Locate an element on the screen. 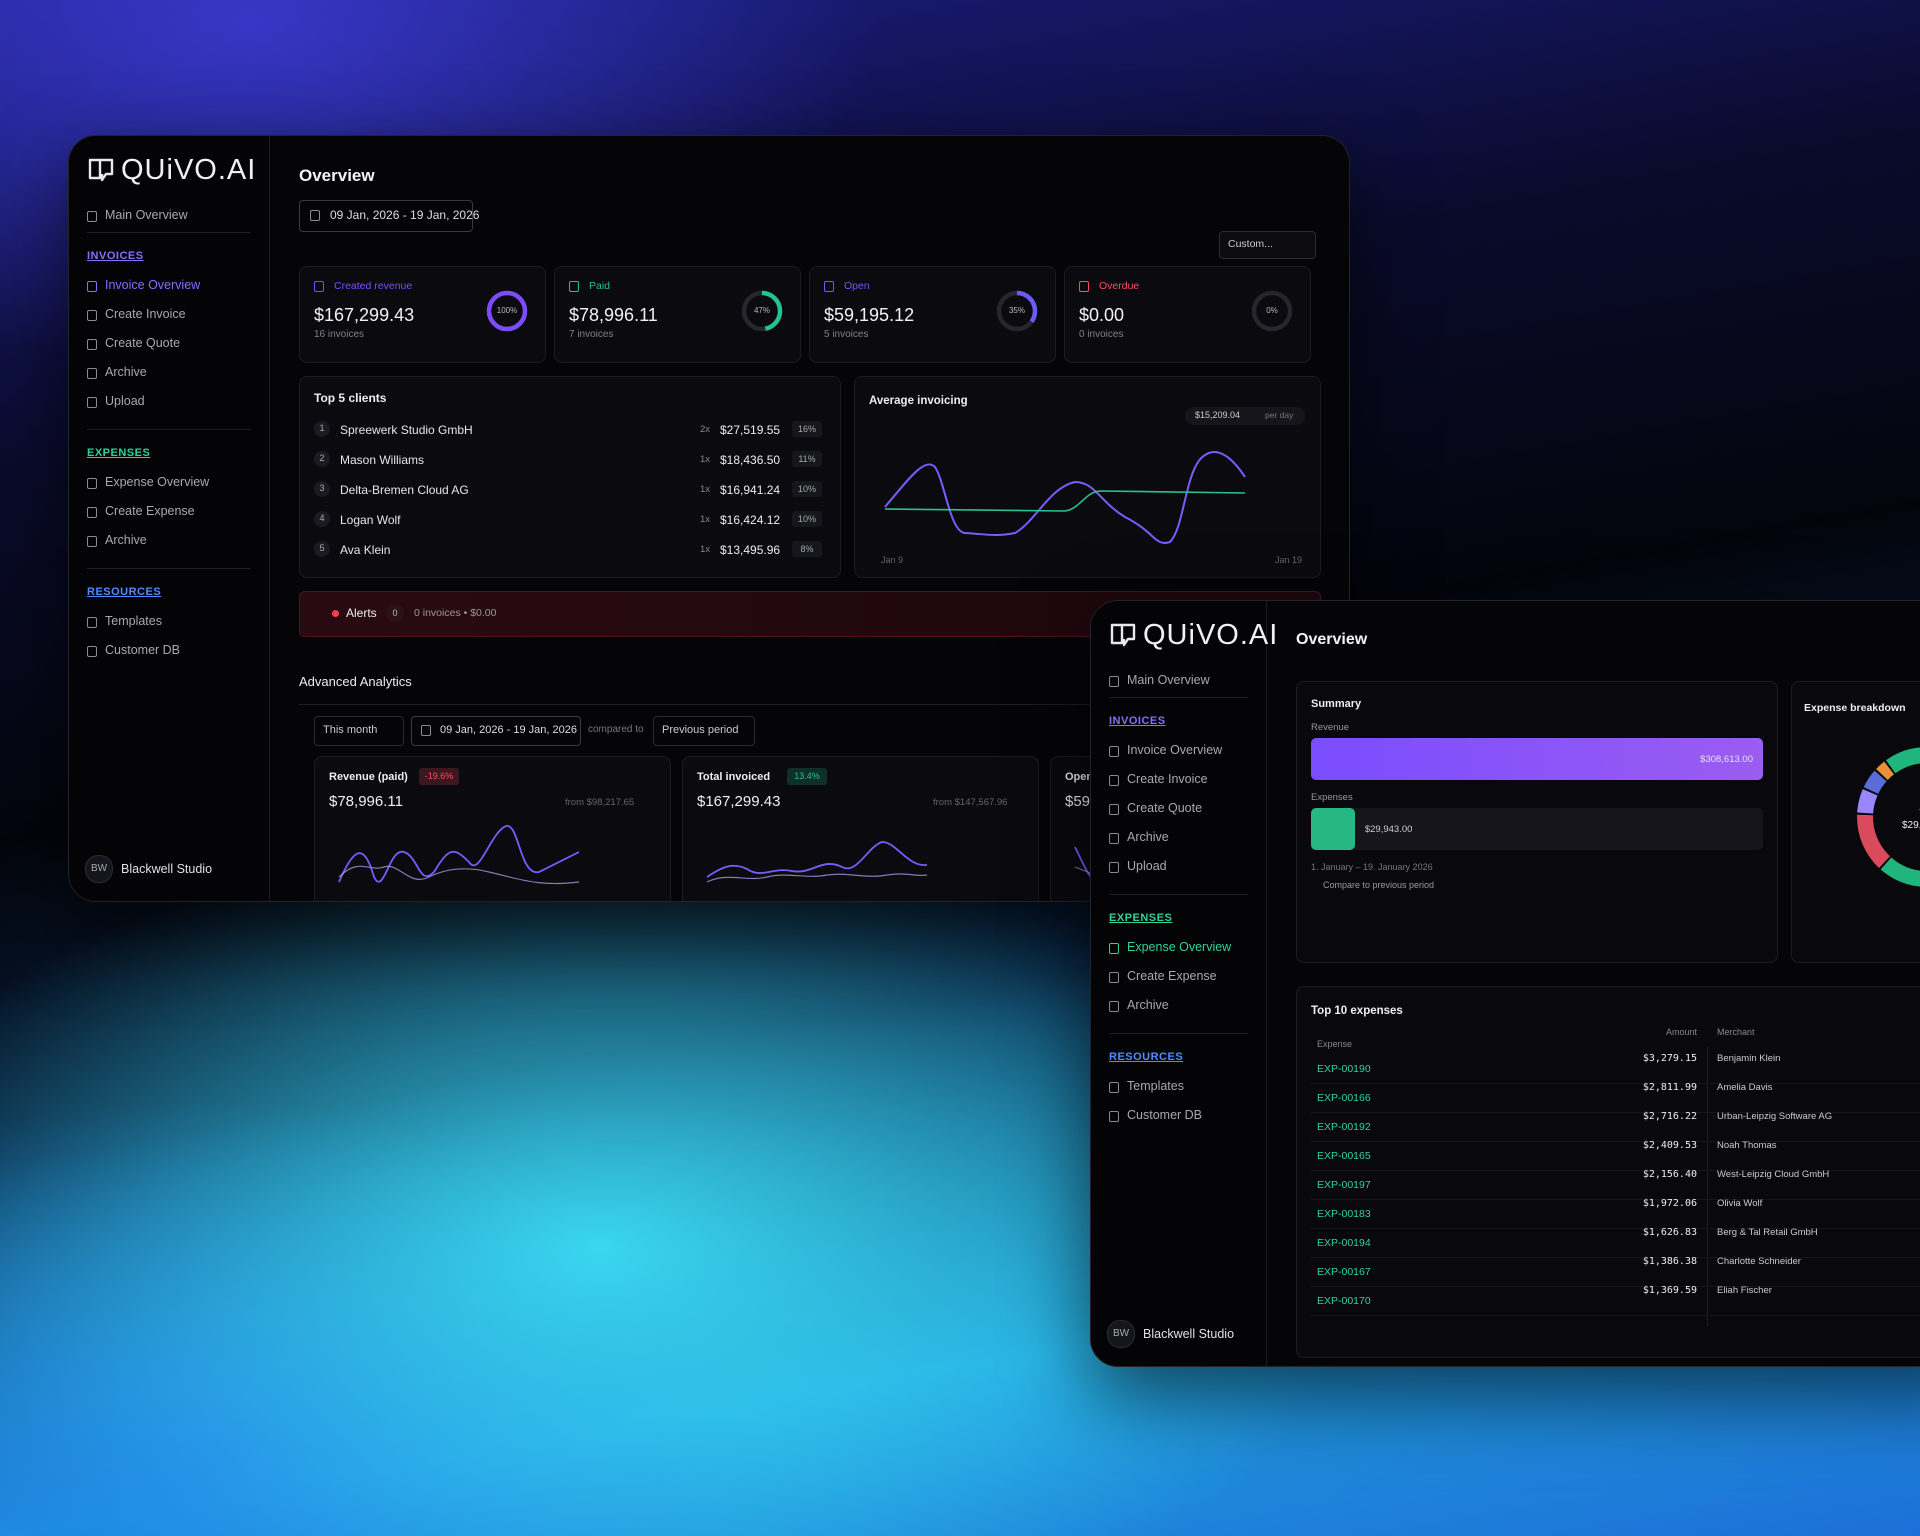 The image size is (1920, 1536). expense-amount: $1,626.83 is located at coordinates (1669, 1232).